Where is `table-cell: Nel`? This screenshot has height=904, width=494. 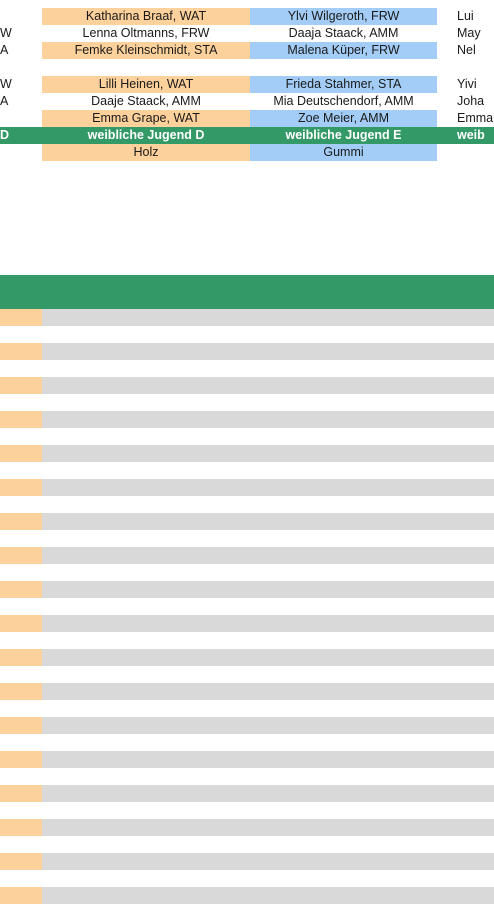 table-cell: Nel is located at coordinates (466, 50).